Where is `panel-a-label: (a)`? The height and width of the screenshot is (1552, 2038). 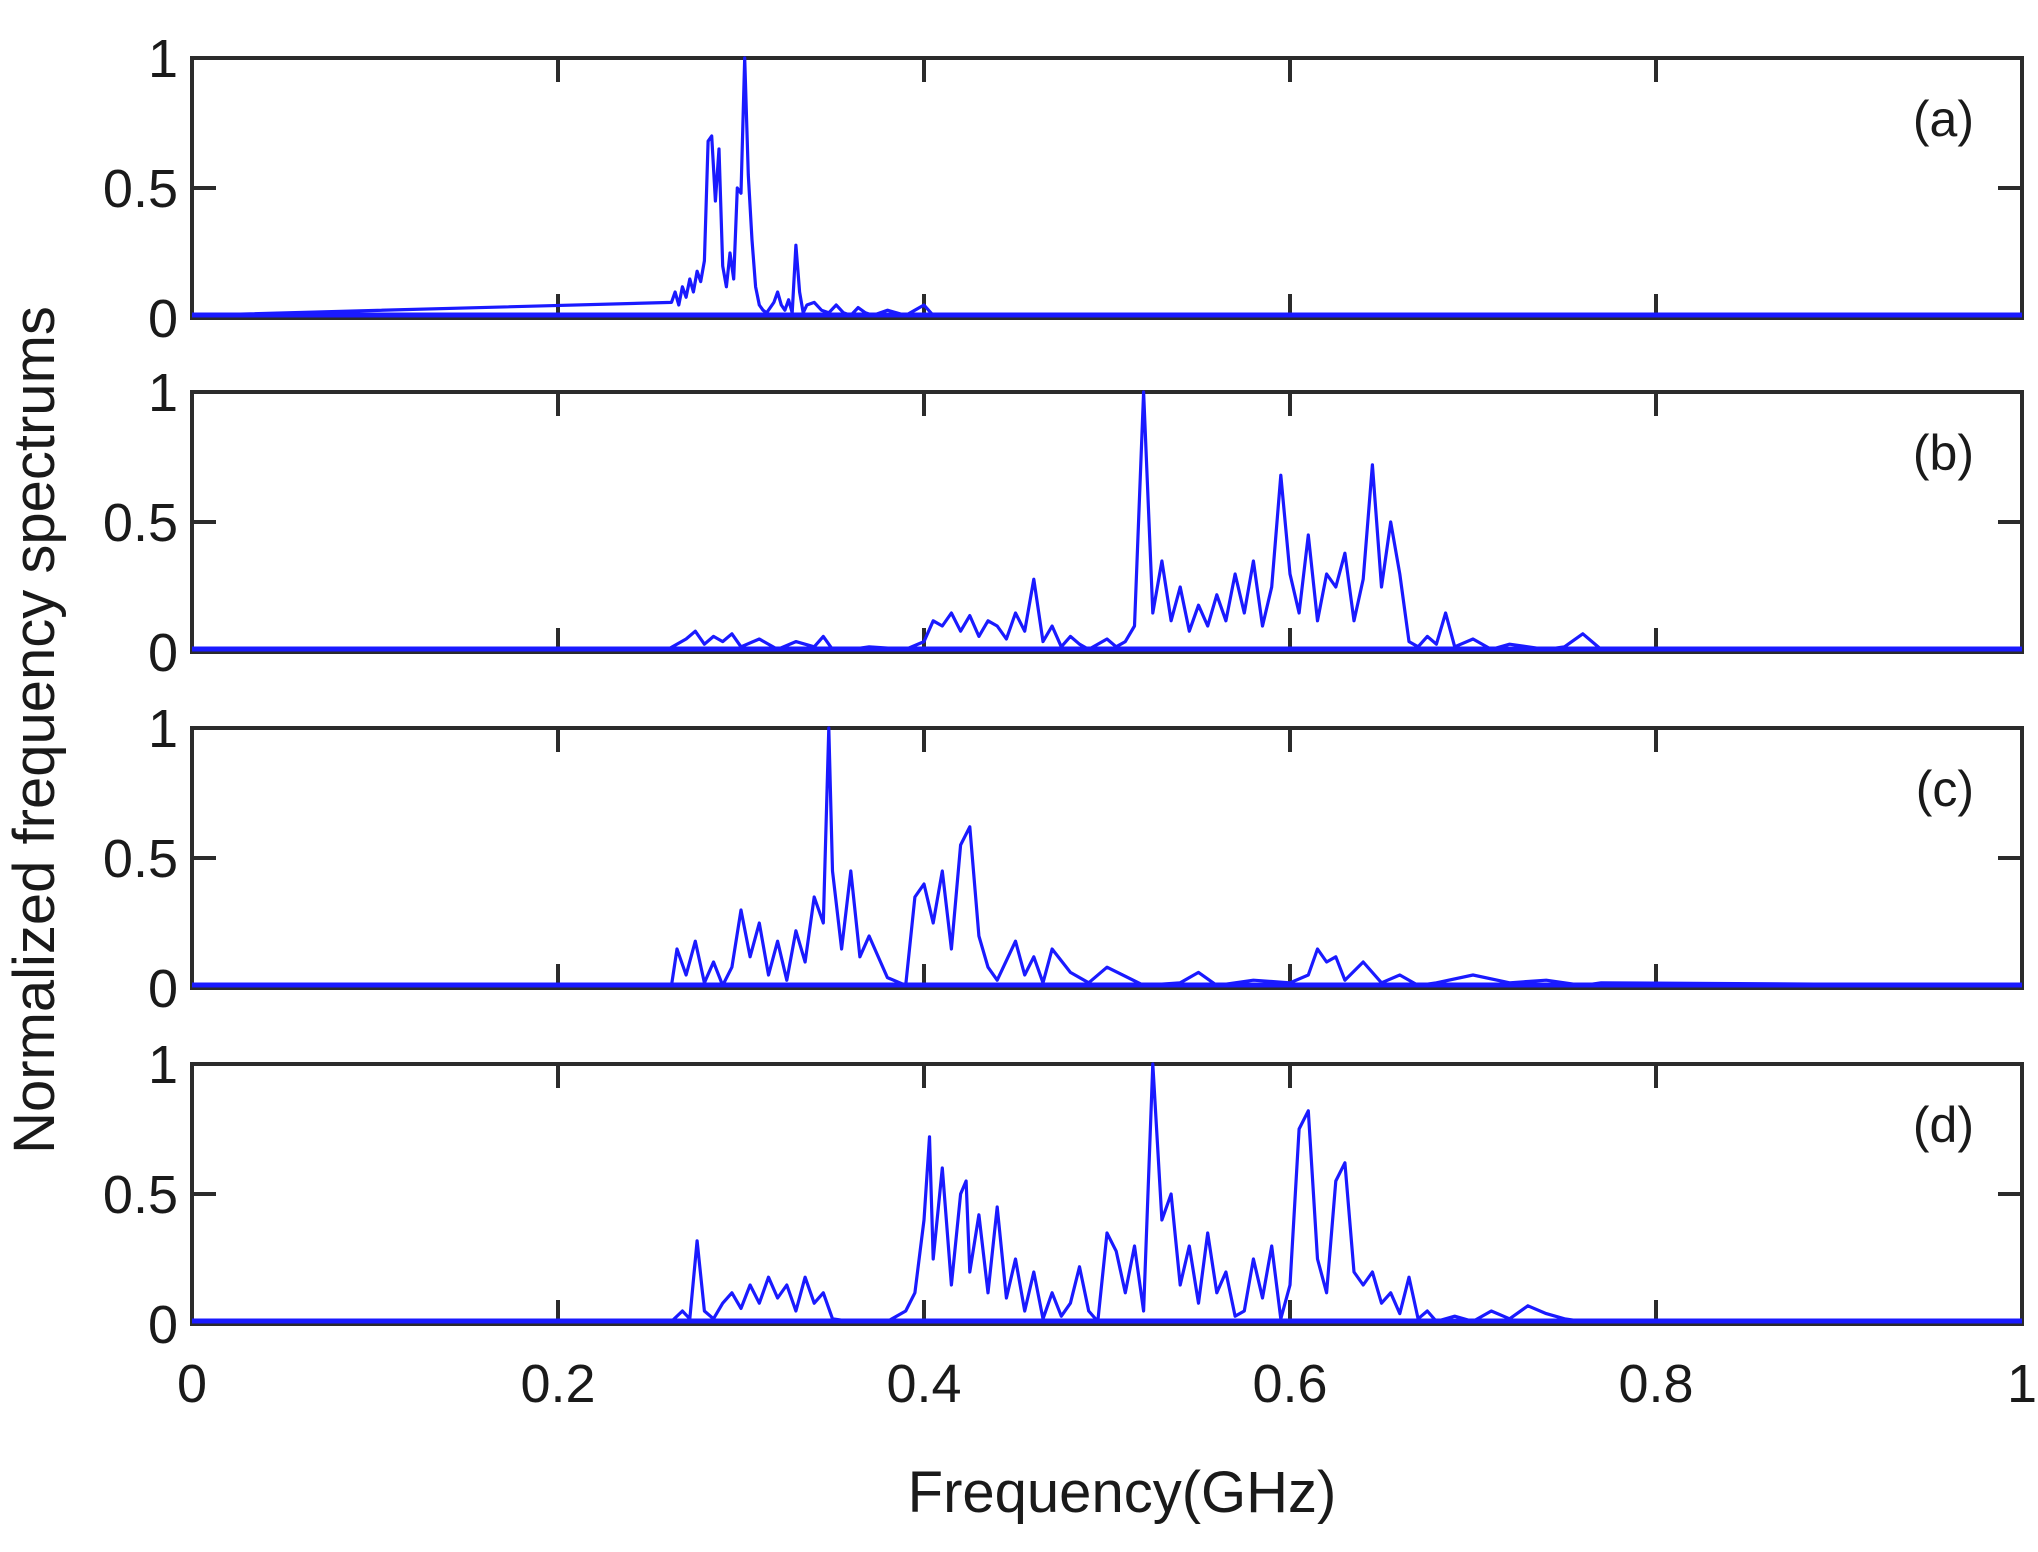 panel-a-label: (a) is located at coordinates (1943, 119).